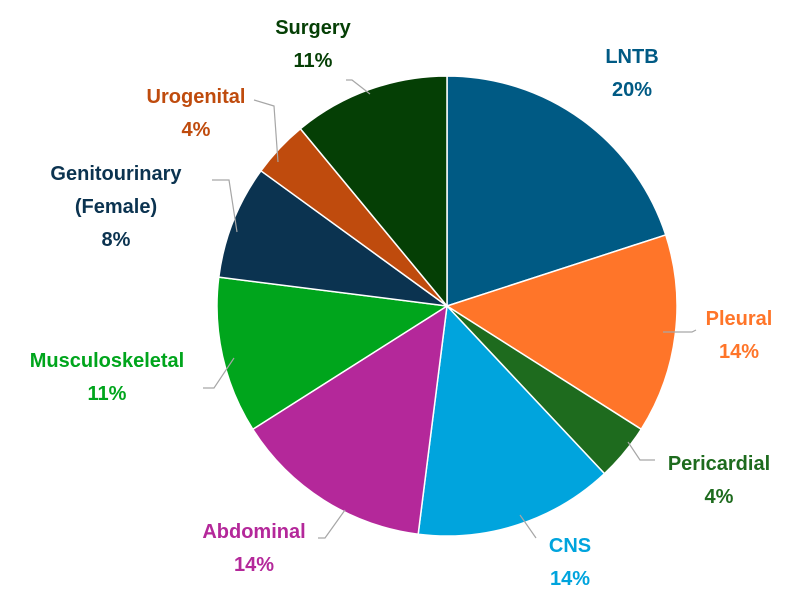 The height and width of the screenshot is (598, 797). Describe the element at coordinates (107, 361) in the screenshot. I see `data-label-category: Musculoskeletal` at that location.